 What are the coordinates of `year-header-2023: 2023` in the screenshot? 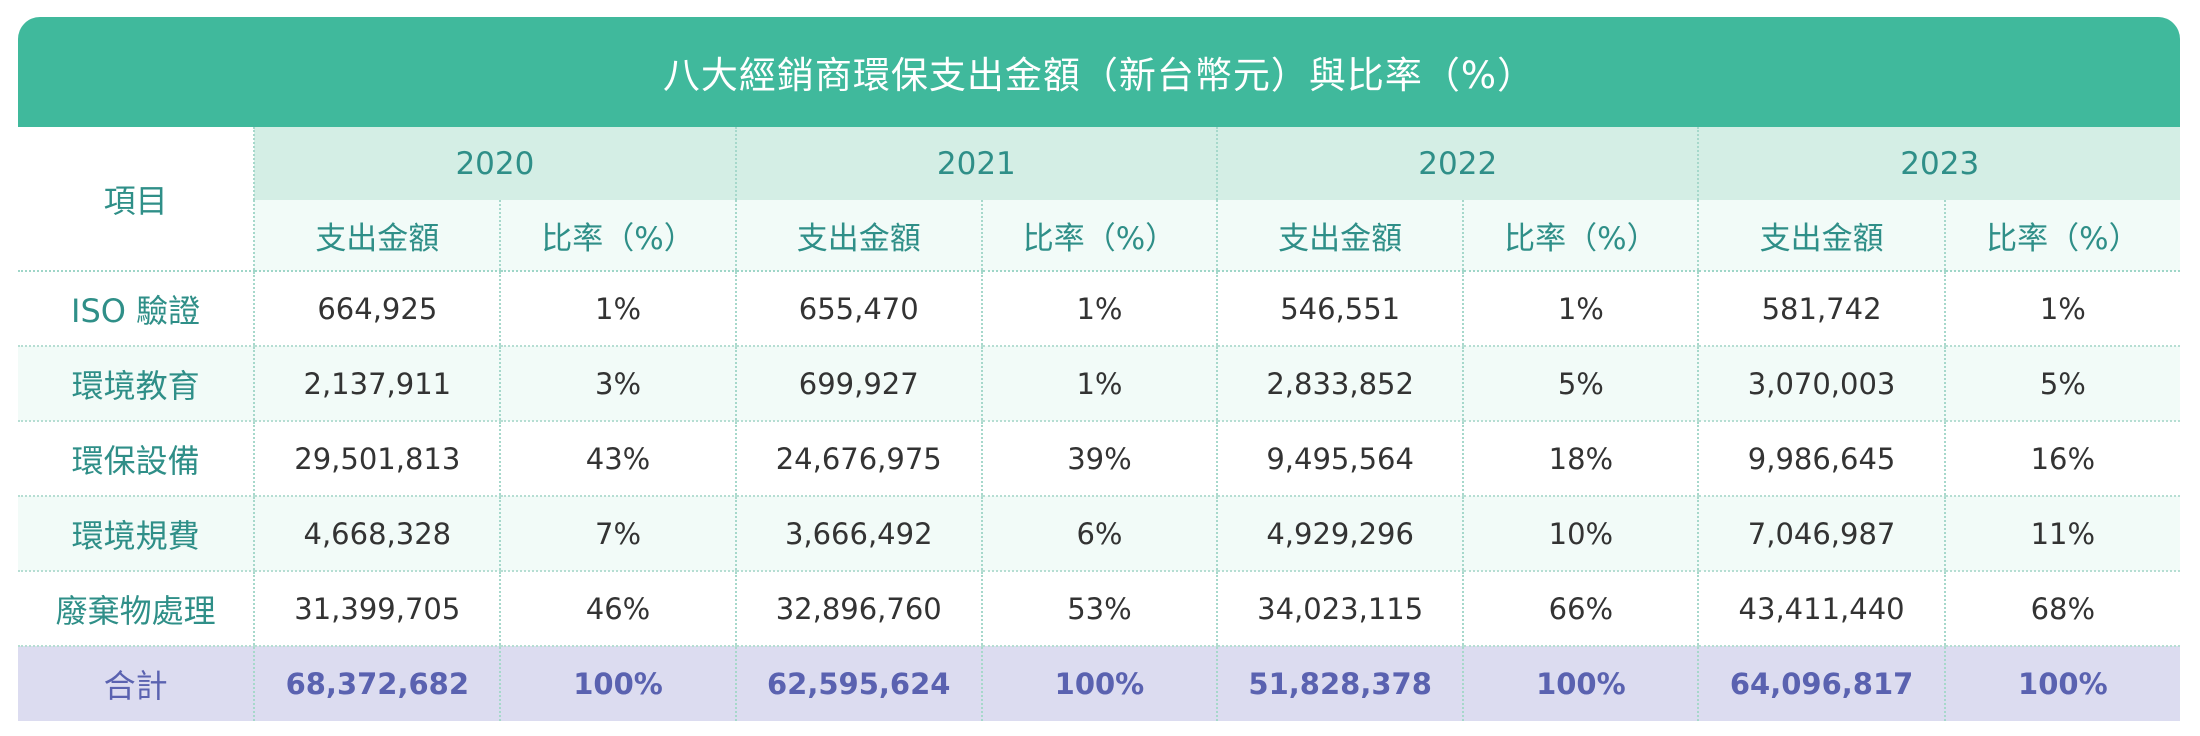 It's located at (1938, 163).